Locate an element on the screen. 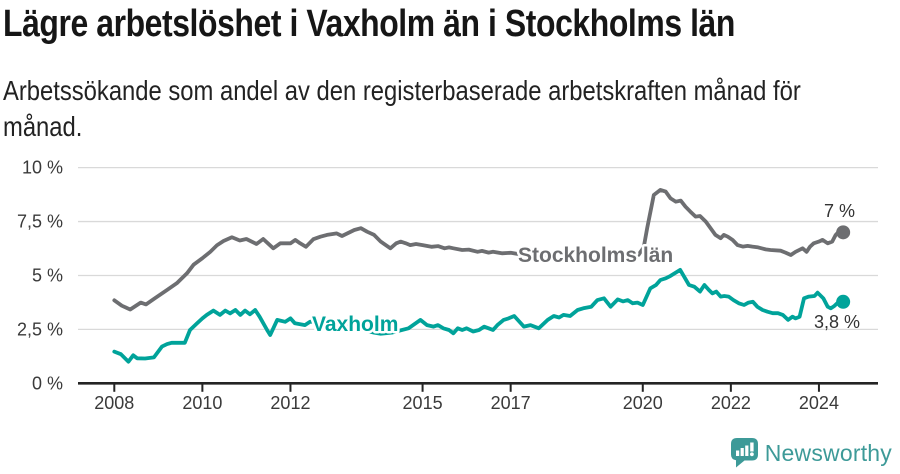 The image size is (900, 474). x-axis-tick-label: 2010 is located at coordinates (202, 403).